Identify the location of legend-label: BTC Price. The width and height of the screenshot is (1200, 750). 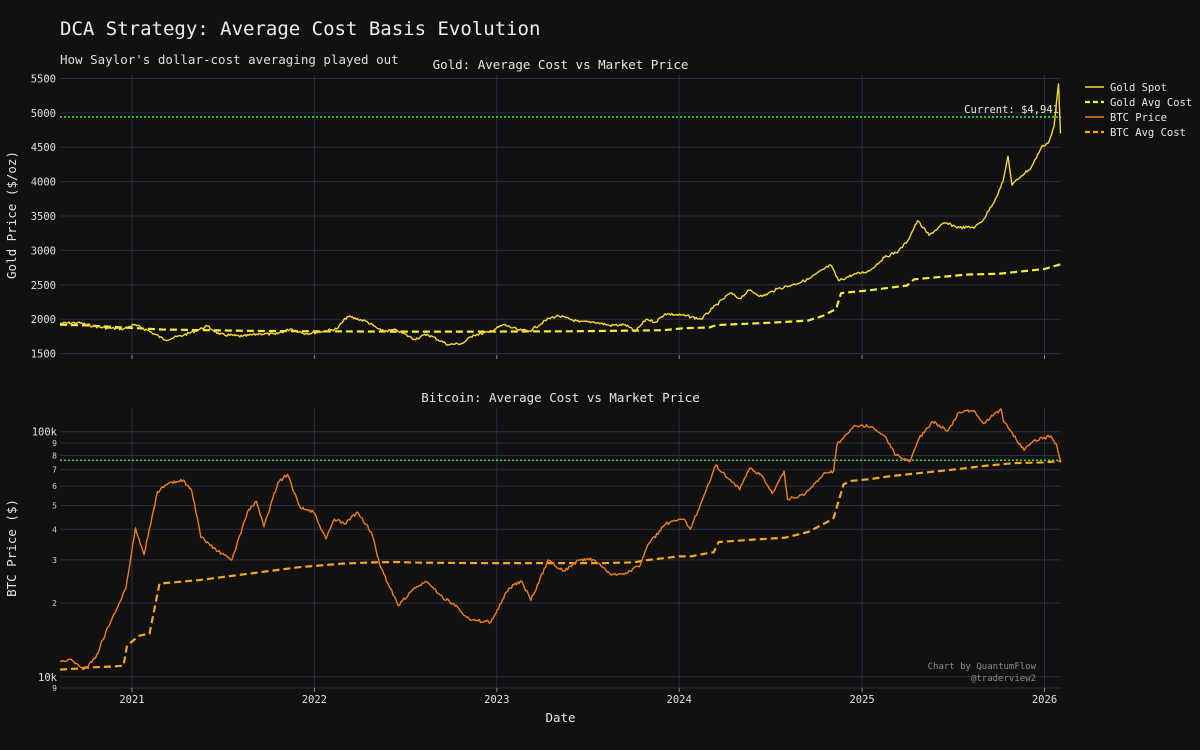
(1138, 118).